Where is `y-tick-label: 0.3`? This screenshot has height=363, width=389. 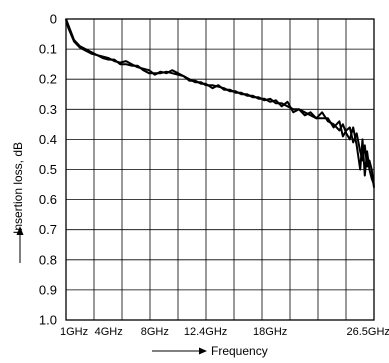 y-tick-label: 0.3 is located at coordinates (48, 109).